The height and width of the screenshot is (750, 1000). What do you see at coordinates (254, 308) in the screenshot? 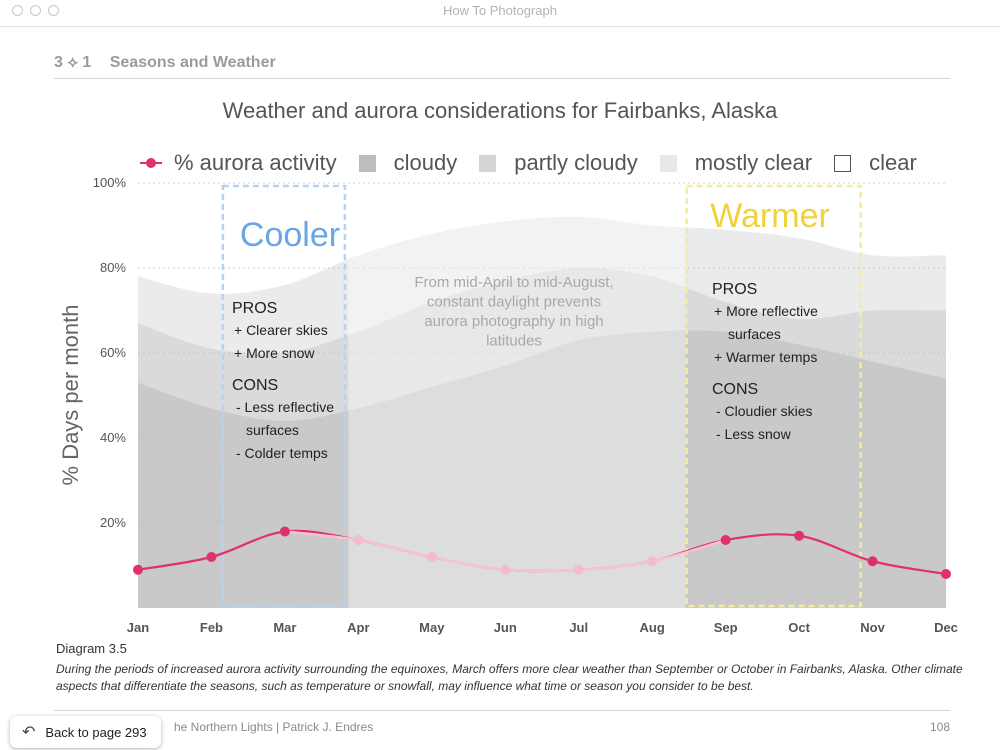
I see `cooler-pros-title: PROS` at bounding box center [254, 308].